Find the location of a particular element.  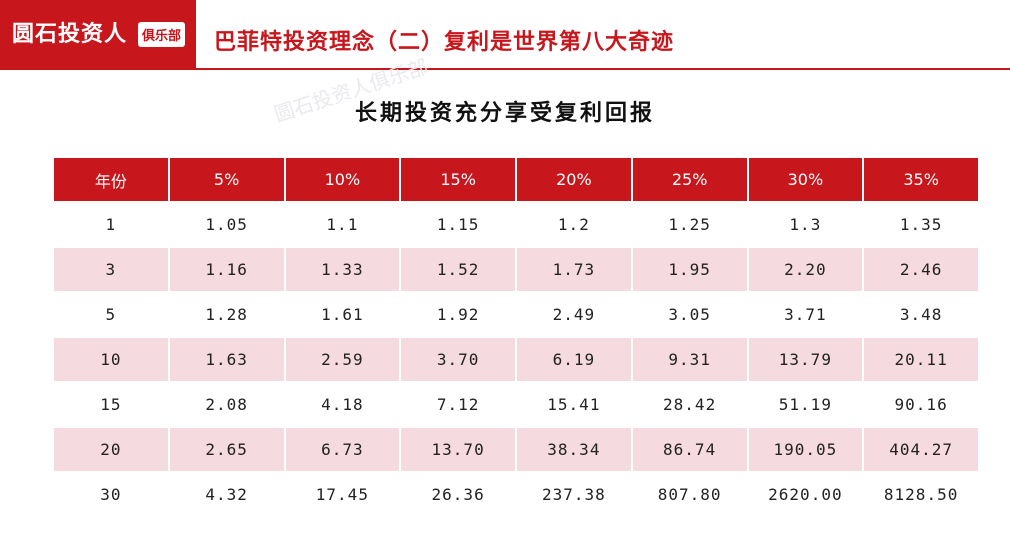

table-cell: 1.33 is located at coordinates (342, 269).